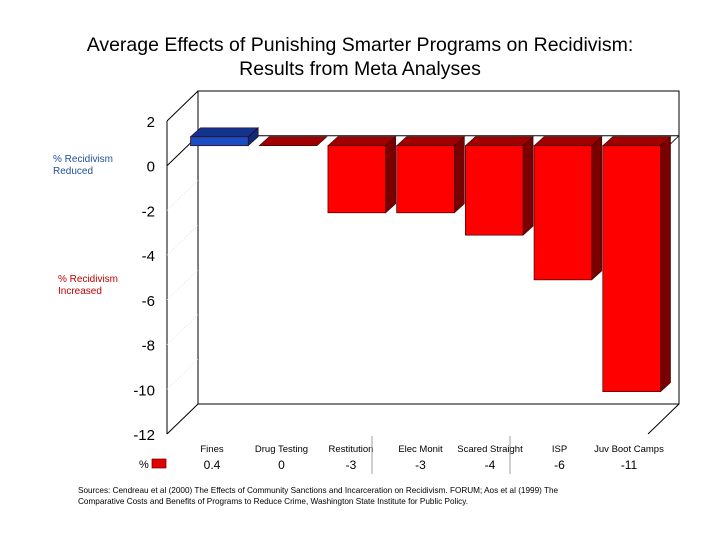 Image resolution: width=720 pixels, height=540 pixels. I want to click on category-label: Restitution, so click(351, 449).